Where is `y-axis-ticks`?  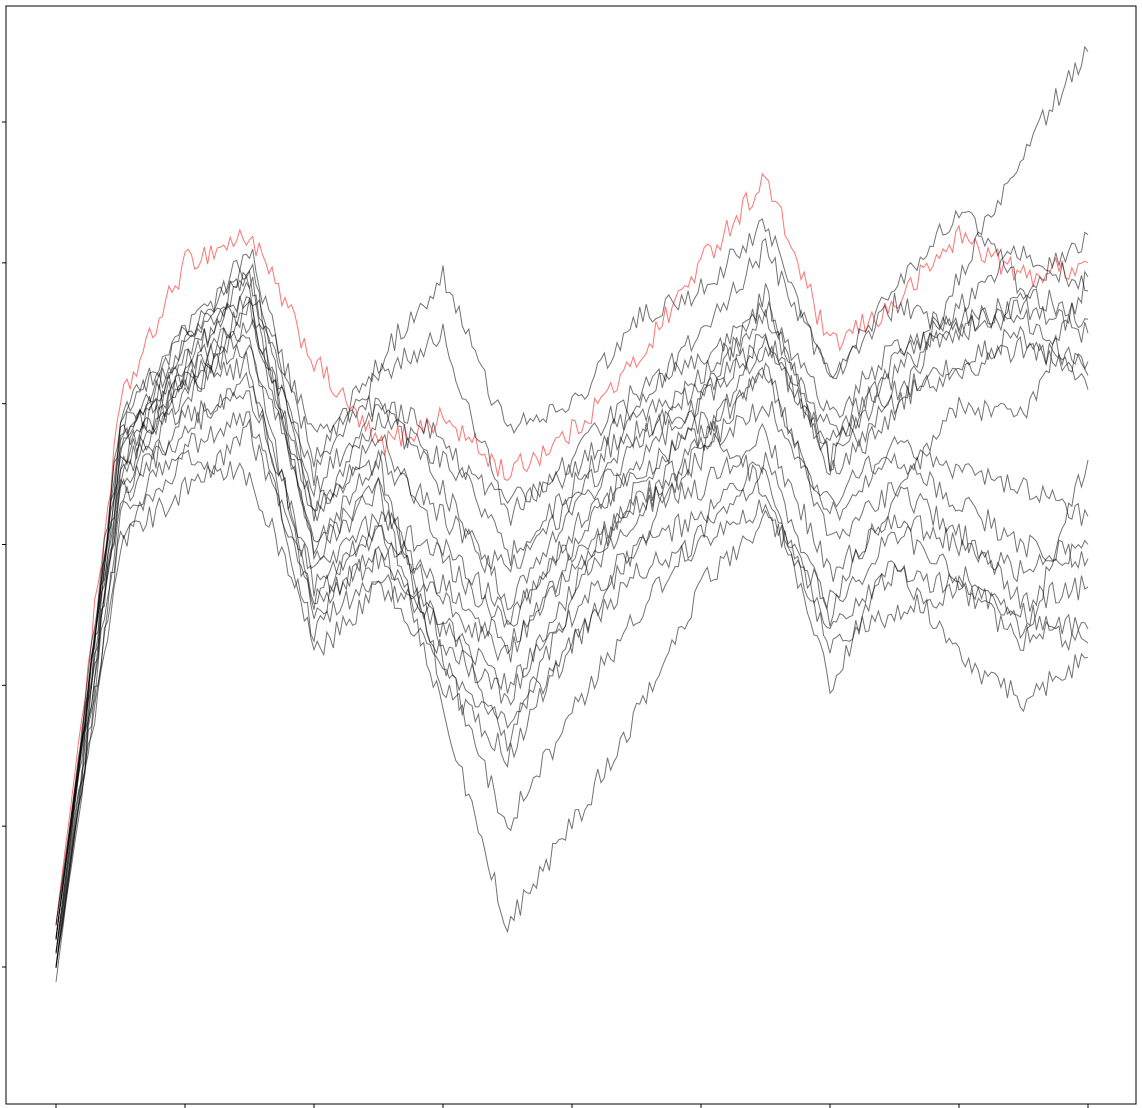
y-axis-ticks is located at coordinates (4, 544).